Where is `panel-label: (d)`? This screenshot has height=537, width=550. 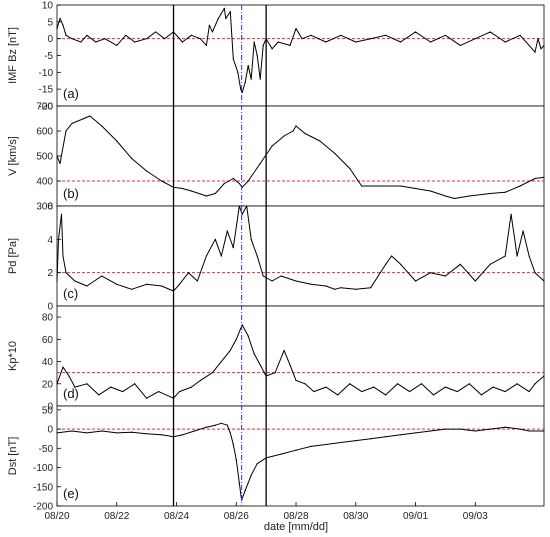 panel-label: (d) is located at coordinates (71, 393).